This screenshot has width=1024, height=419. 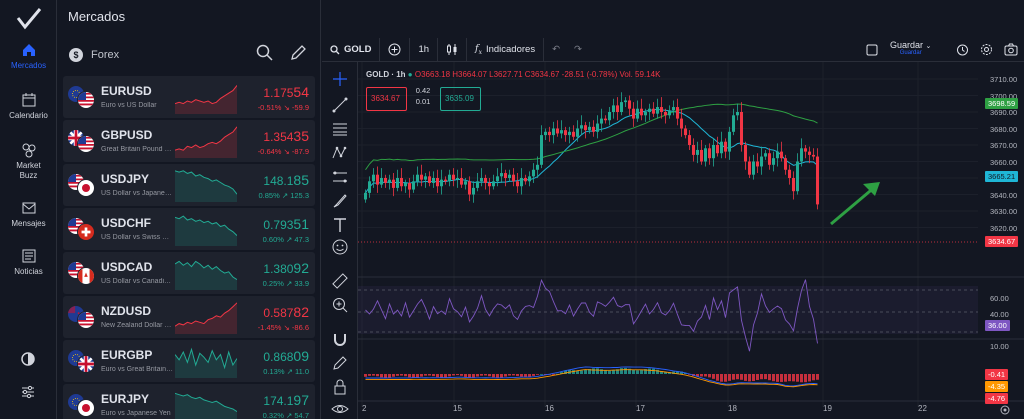 I want to click on chart-type-button, so click(x=453, y=49).